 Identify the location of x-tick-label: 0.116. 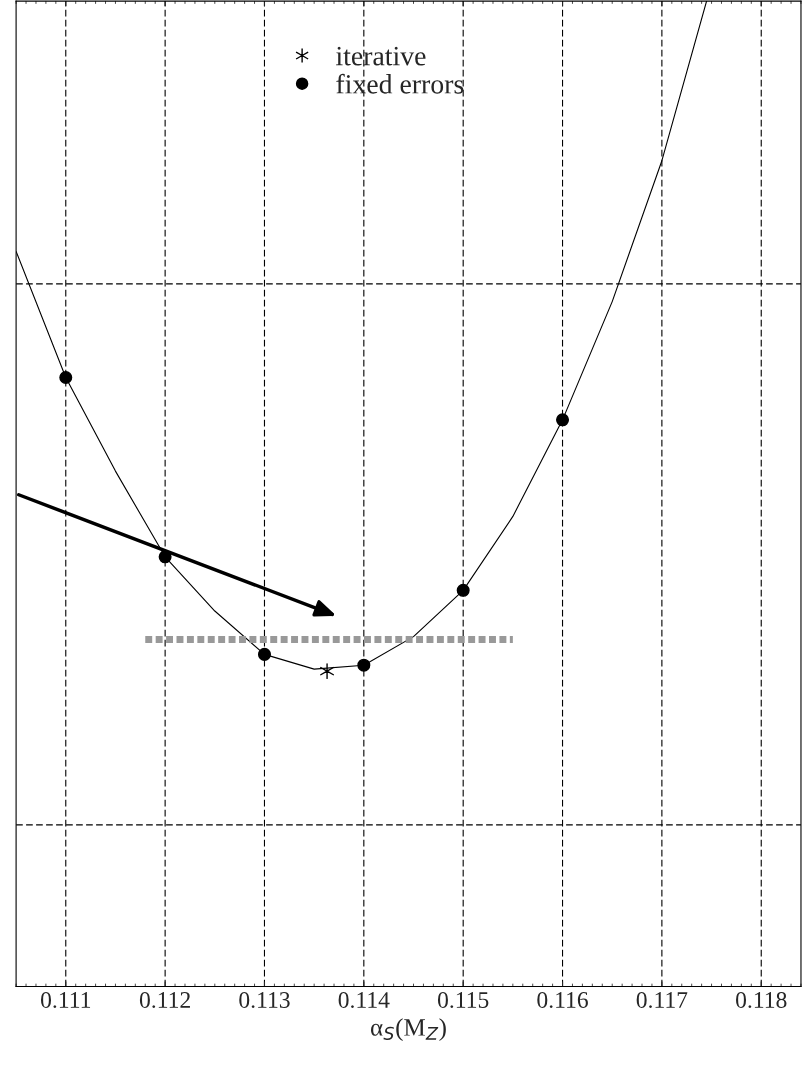
(562, 1000).